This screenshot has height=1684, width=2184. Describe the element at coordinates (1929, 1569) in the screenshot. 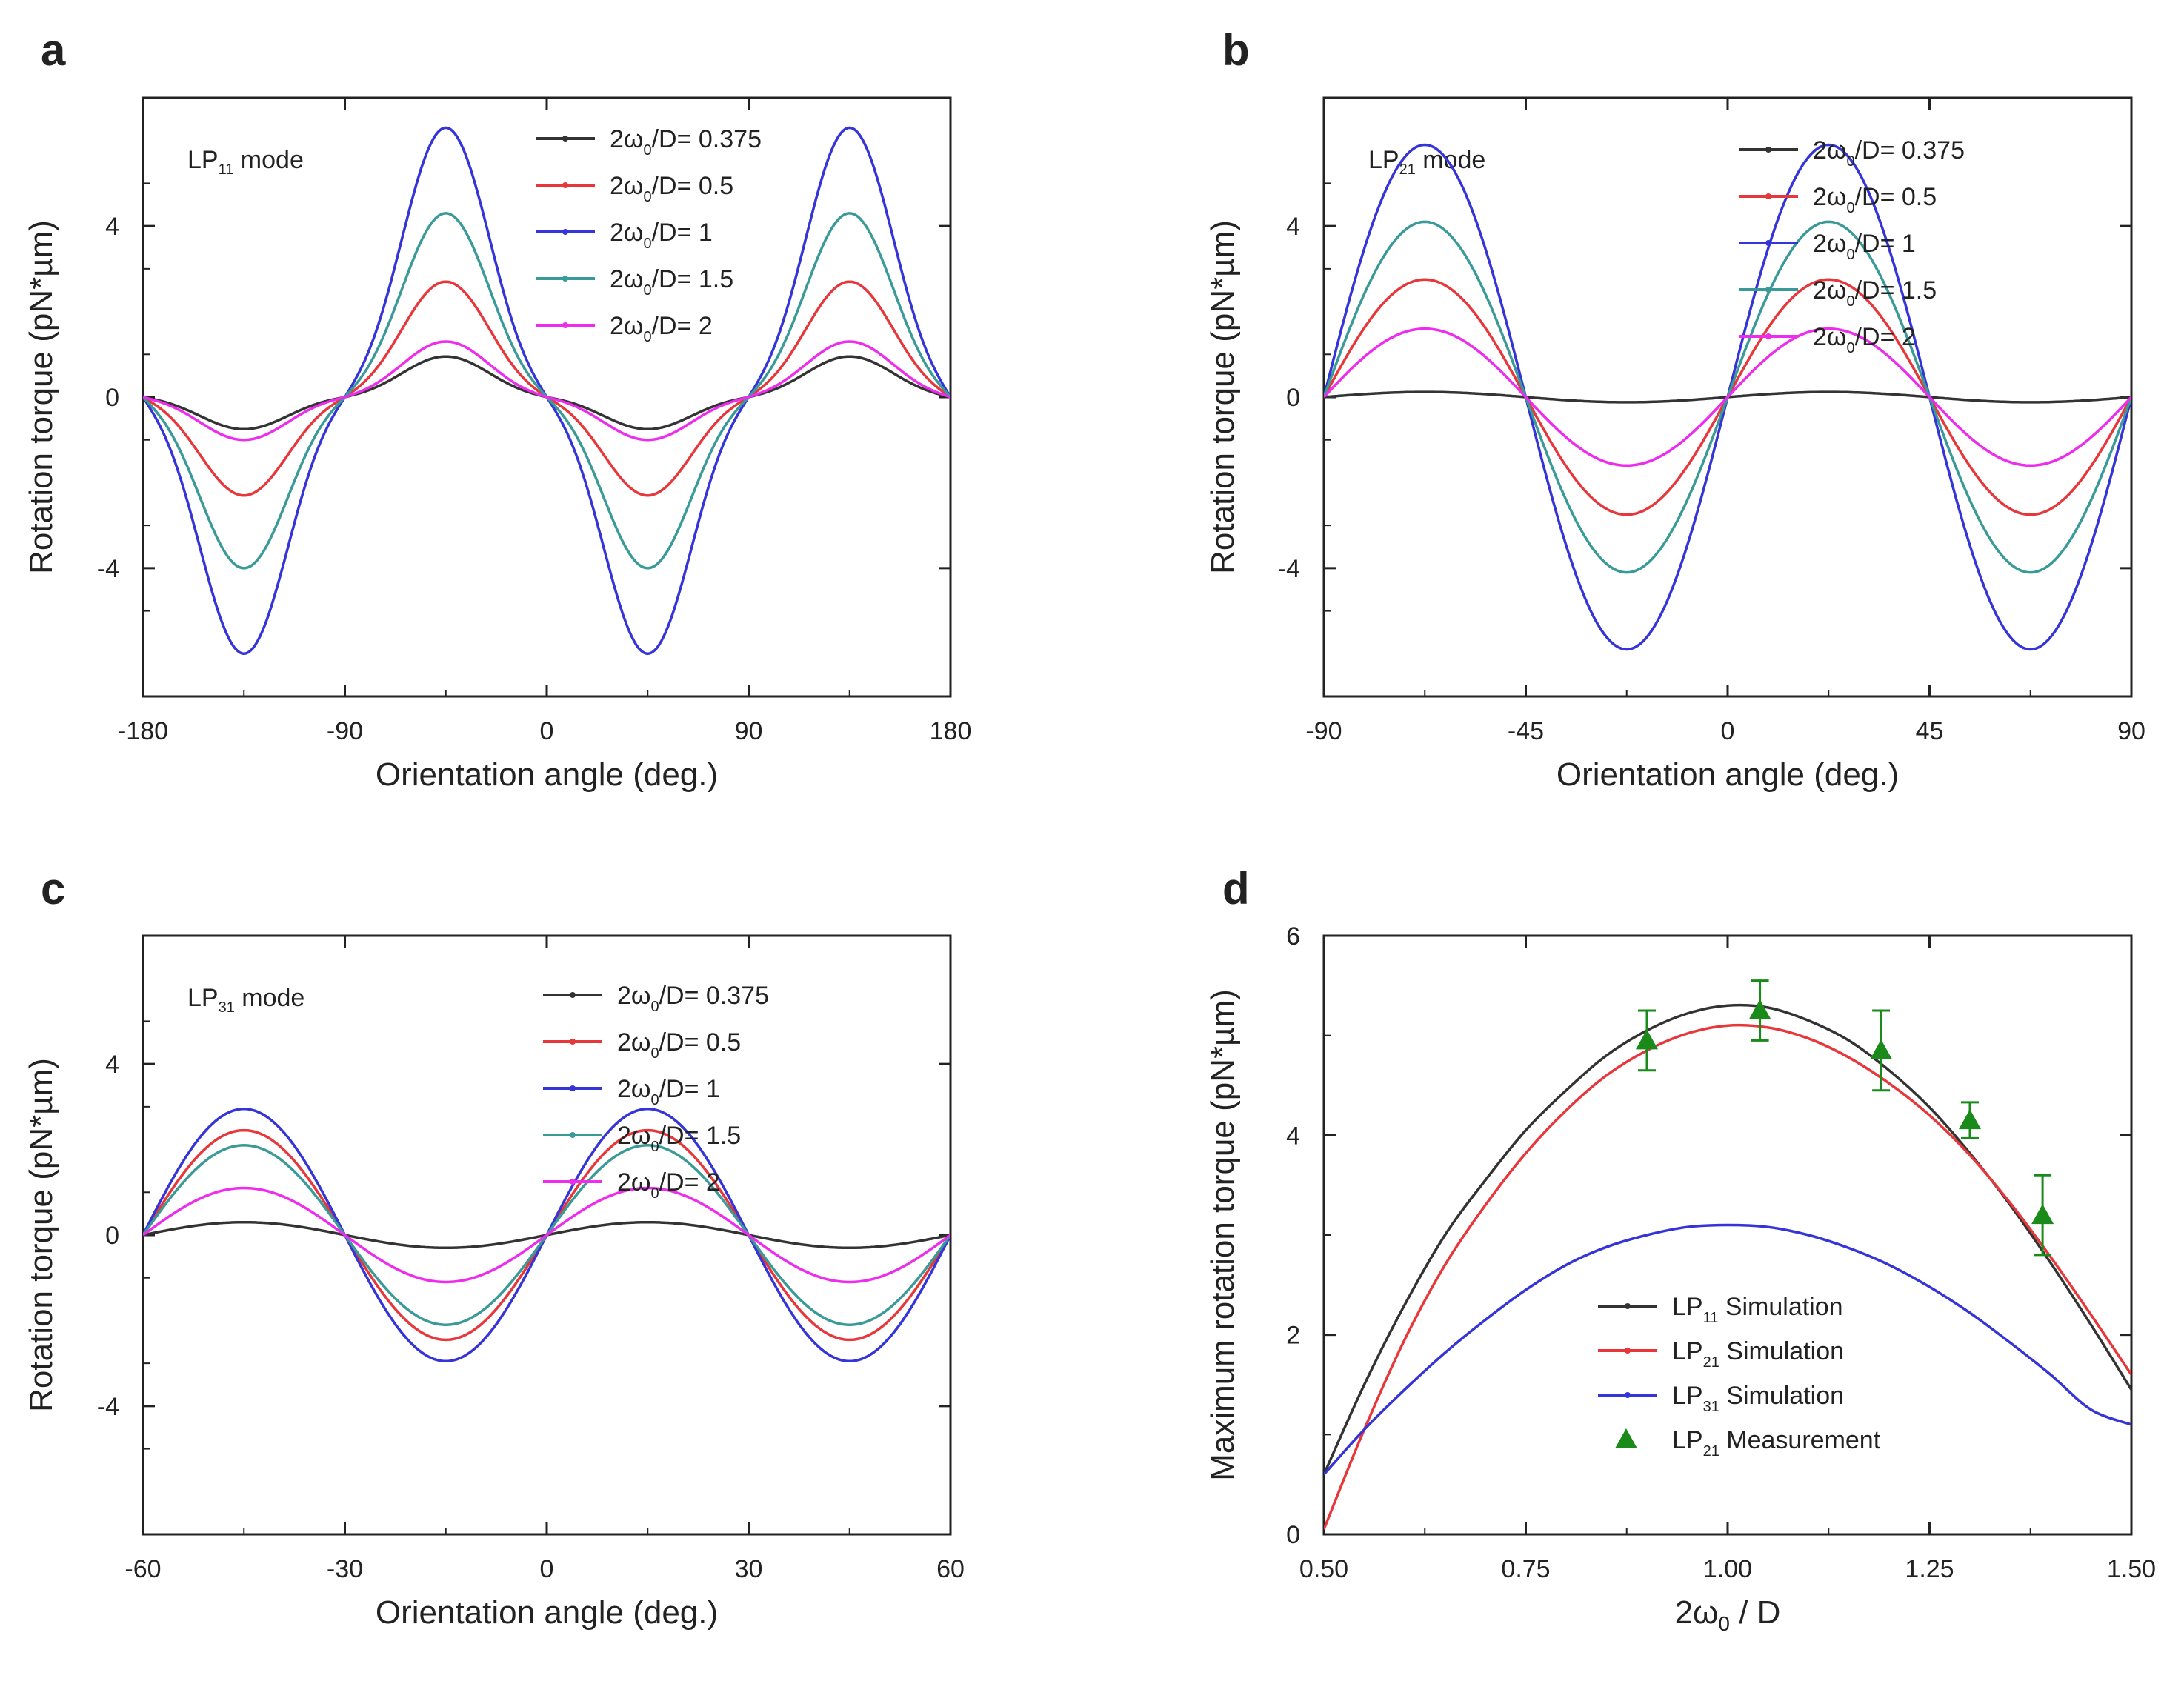

I see `x-tick-label: 1.25` at that location.